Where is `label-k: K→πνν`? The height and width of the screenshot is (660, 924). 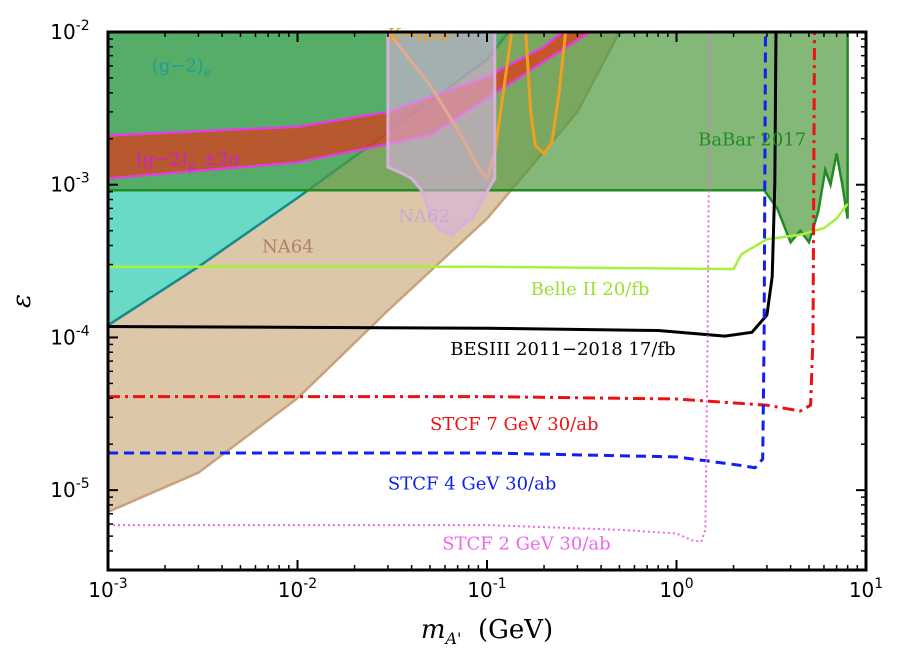
label-k: K→πνν is located at coordinates (419, 35).